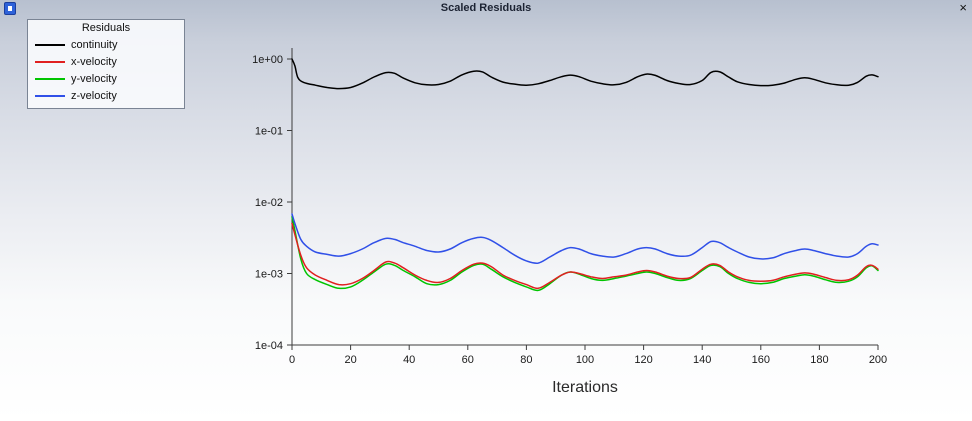 This screenshot has height=421, width=972. Describe the element at coordinates (94, 95) in the screenshot. I see `legend-item-label: z-velocity` at that location.